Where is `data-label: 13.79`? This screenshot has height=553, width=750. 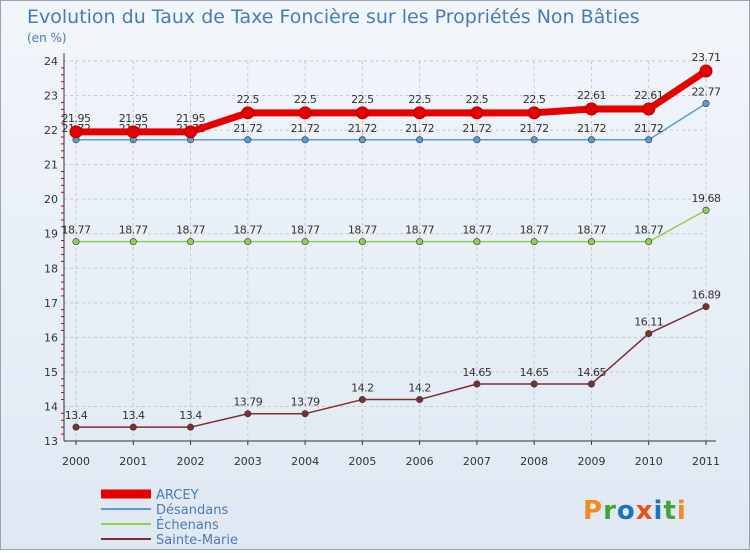
data-label: 13.79 is located at coordinates (247, 402).